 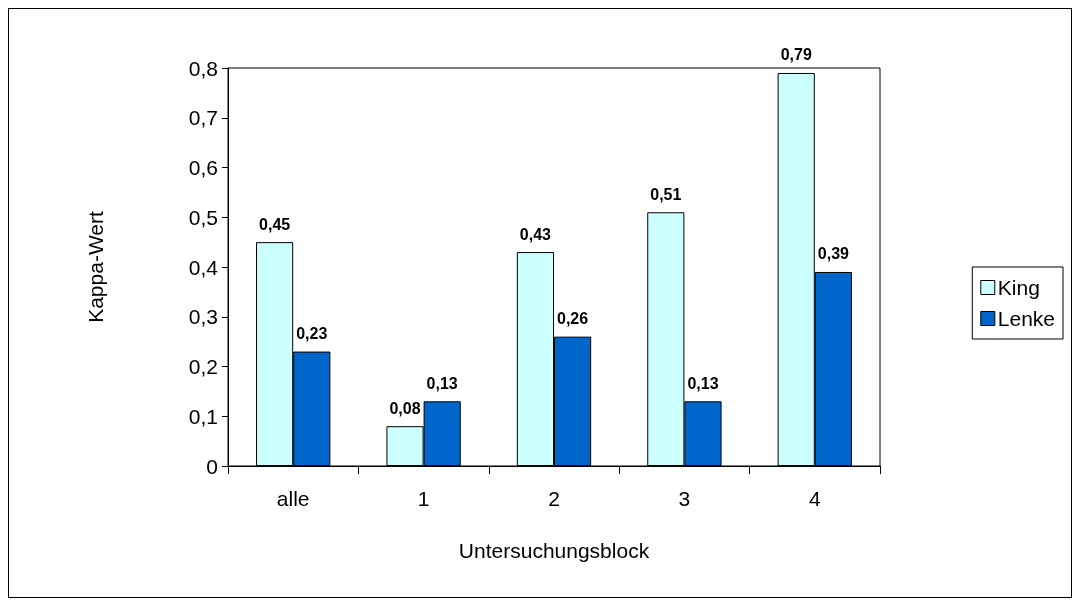 What do you see at coordinates (95, 267) in the screenshot?
I see `y-axis-title: Kappa-Wert` at bounding box center [95, 267].